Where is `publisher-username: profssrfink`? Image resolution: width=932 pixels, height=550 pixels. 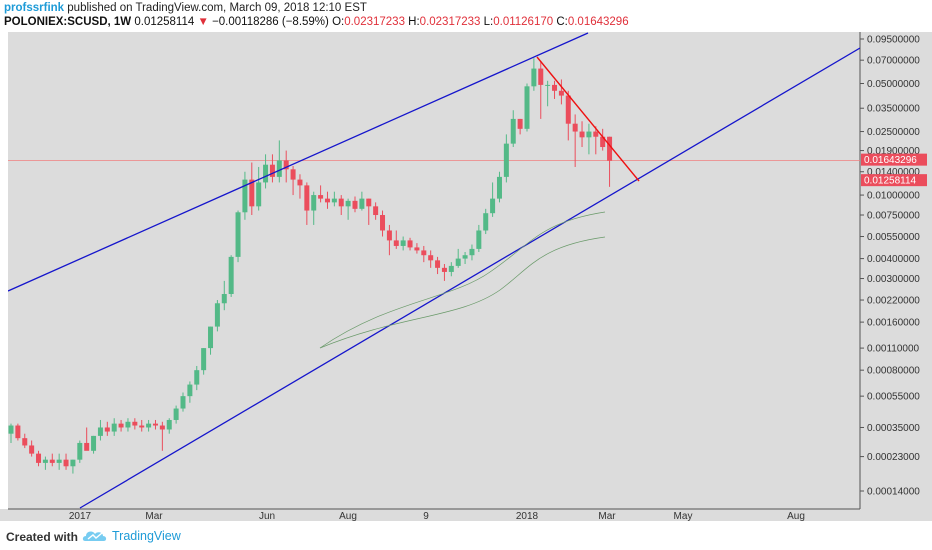
publisher-username: profssrfink is located at coordinates (34, 8).